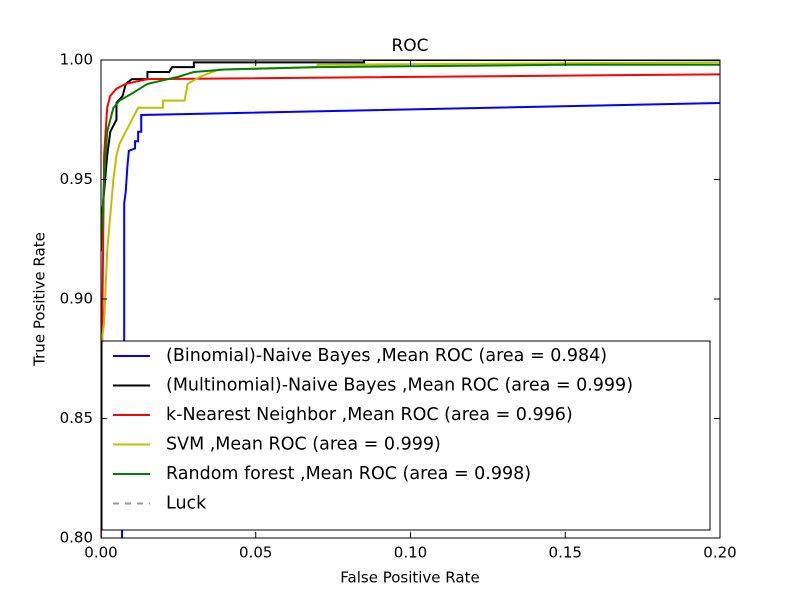 This screenshot has height=600, width=800. Describe the element at coordinates (410, 553) in the screenshot. I see `x-tick-label: 0.10` at that location.